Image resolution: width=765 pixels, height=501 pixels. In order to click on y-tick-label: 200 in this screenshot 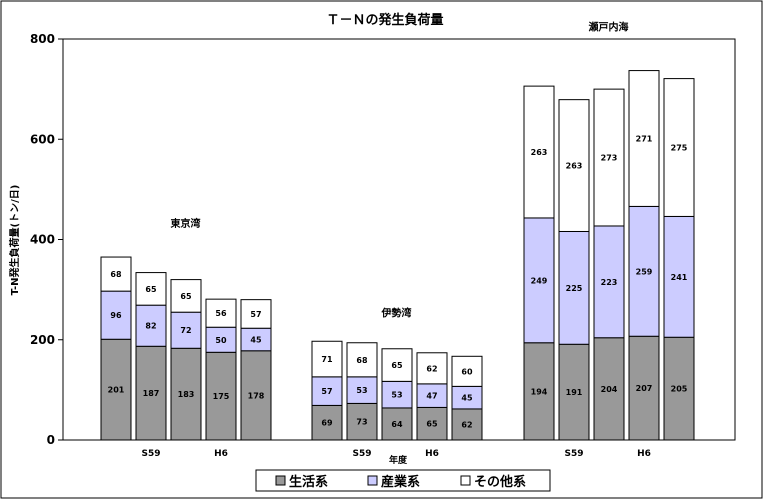, I will do `click(42, 340)`.